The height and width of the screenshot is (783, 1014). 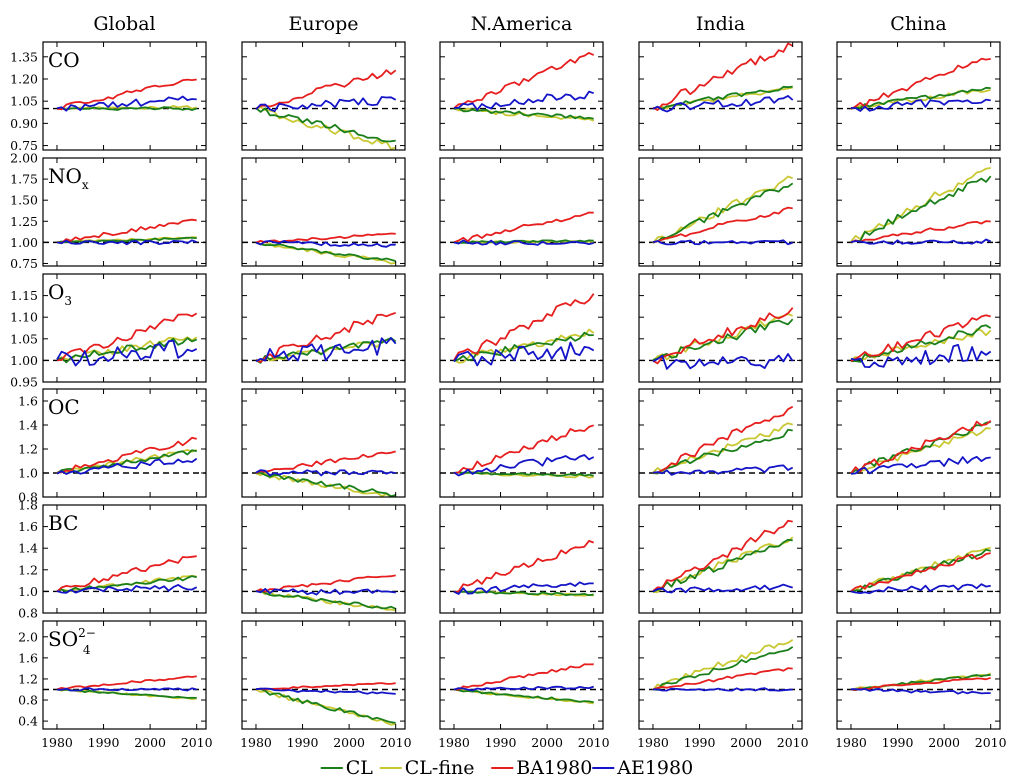 I want to click on panel-so4-china: 1980 1990 2000 2010, so click(x=921, y=685).